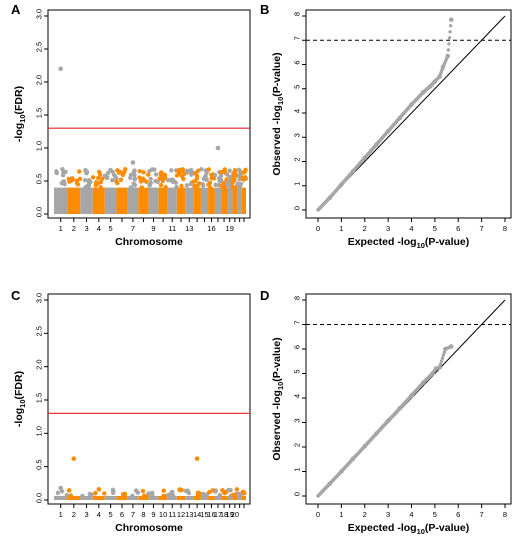 The image size is (517, 555). What do you see at coordinates (264, 9) in the screenshot?
I see `panel-letter: B` at bounding box center [264, 9].